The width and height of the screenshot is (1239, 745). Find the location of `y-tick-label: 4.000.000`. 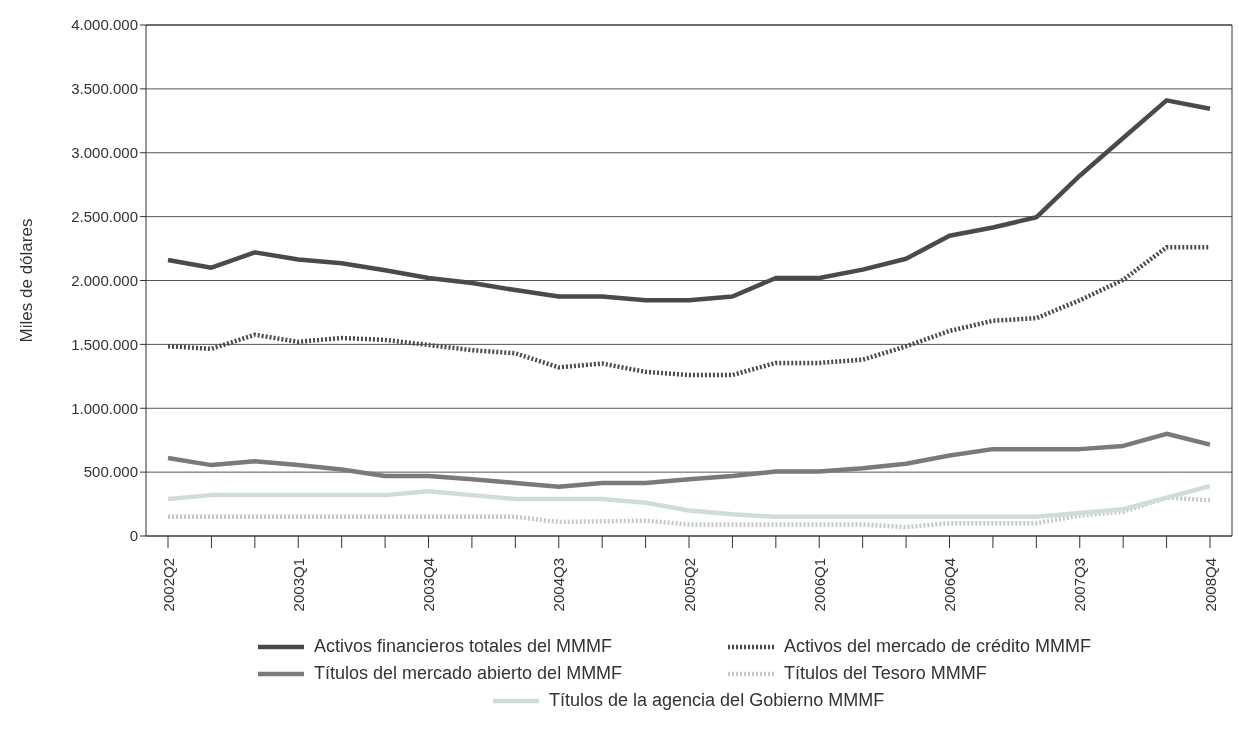

y-tick-label: 4.000.000 is located at coordinates (104, 25).